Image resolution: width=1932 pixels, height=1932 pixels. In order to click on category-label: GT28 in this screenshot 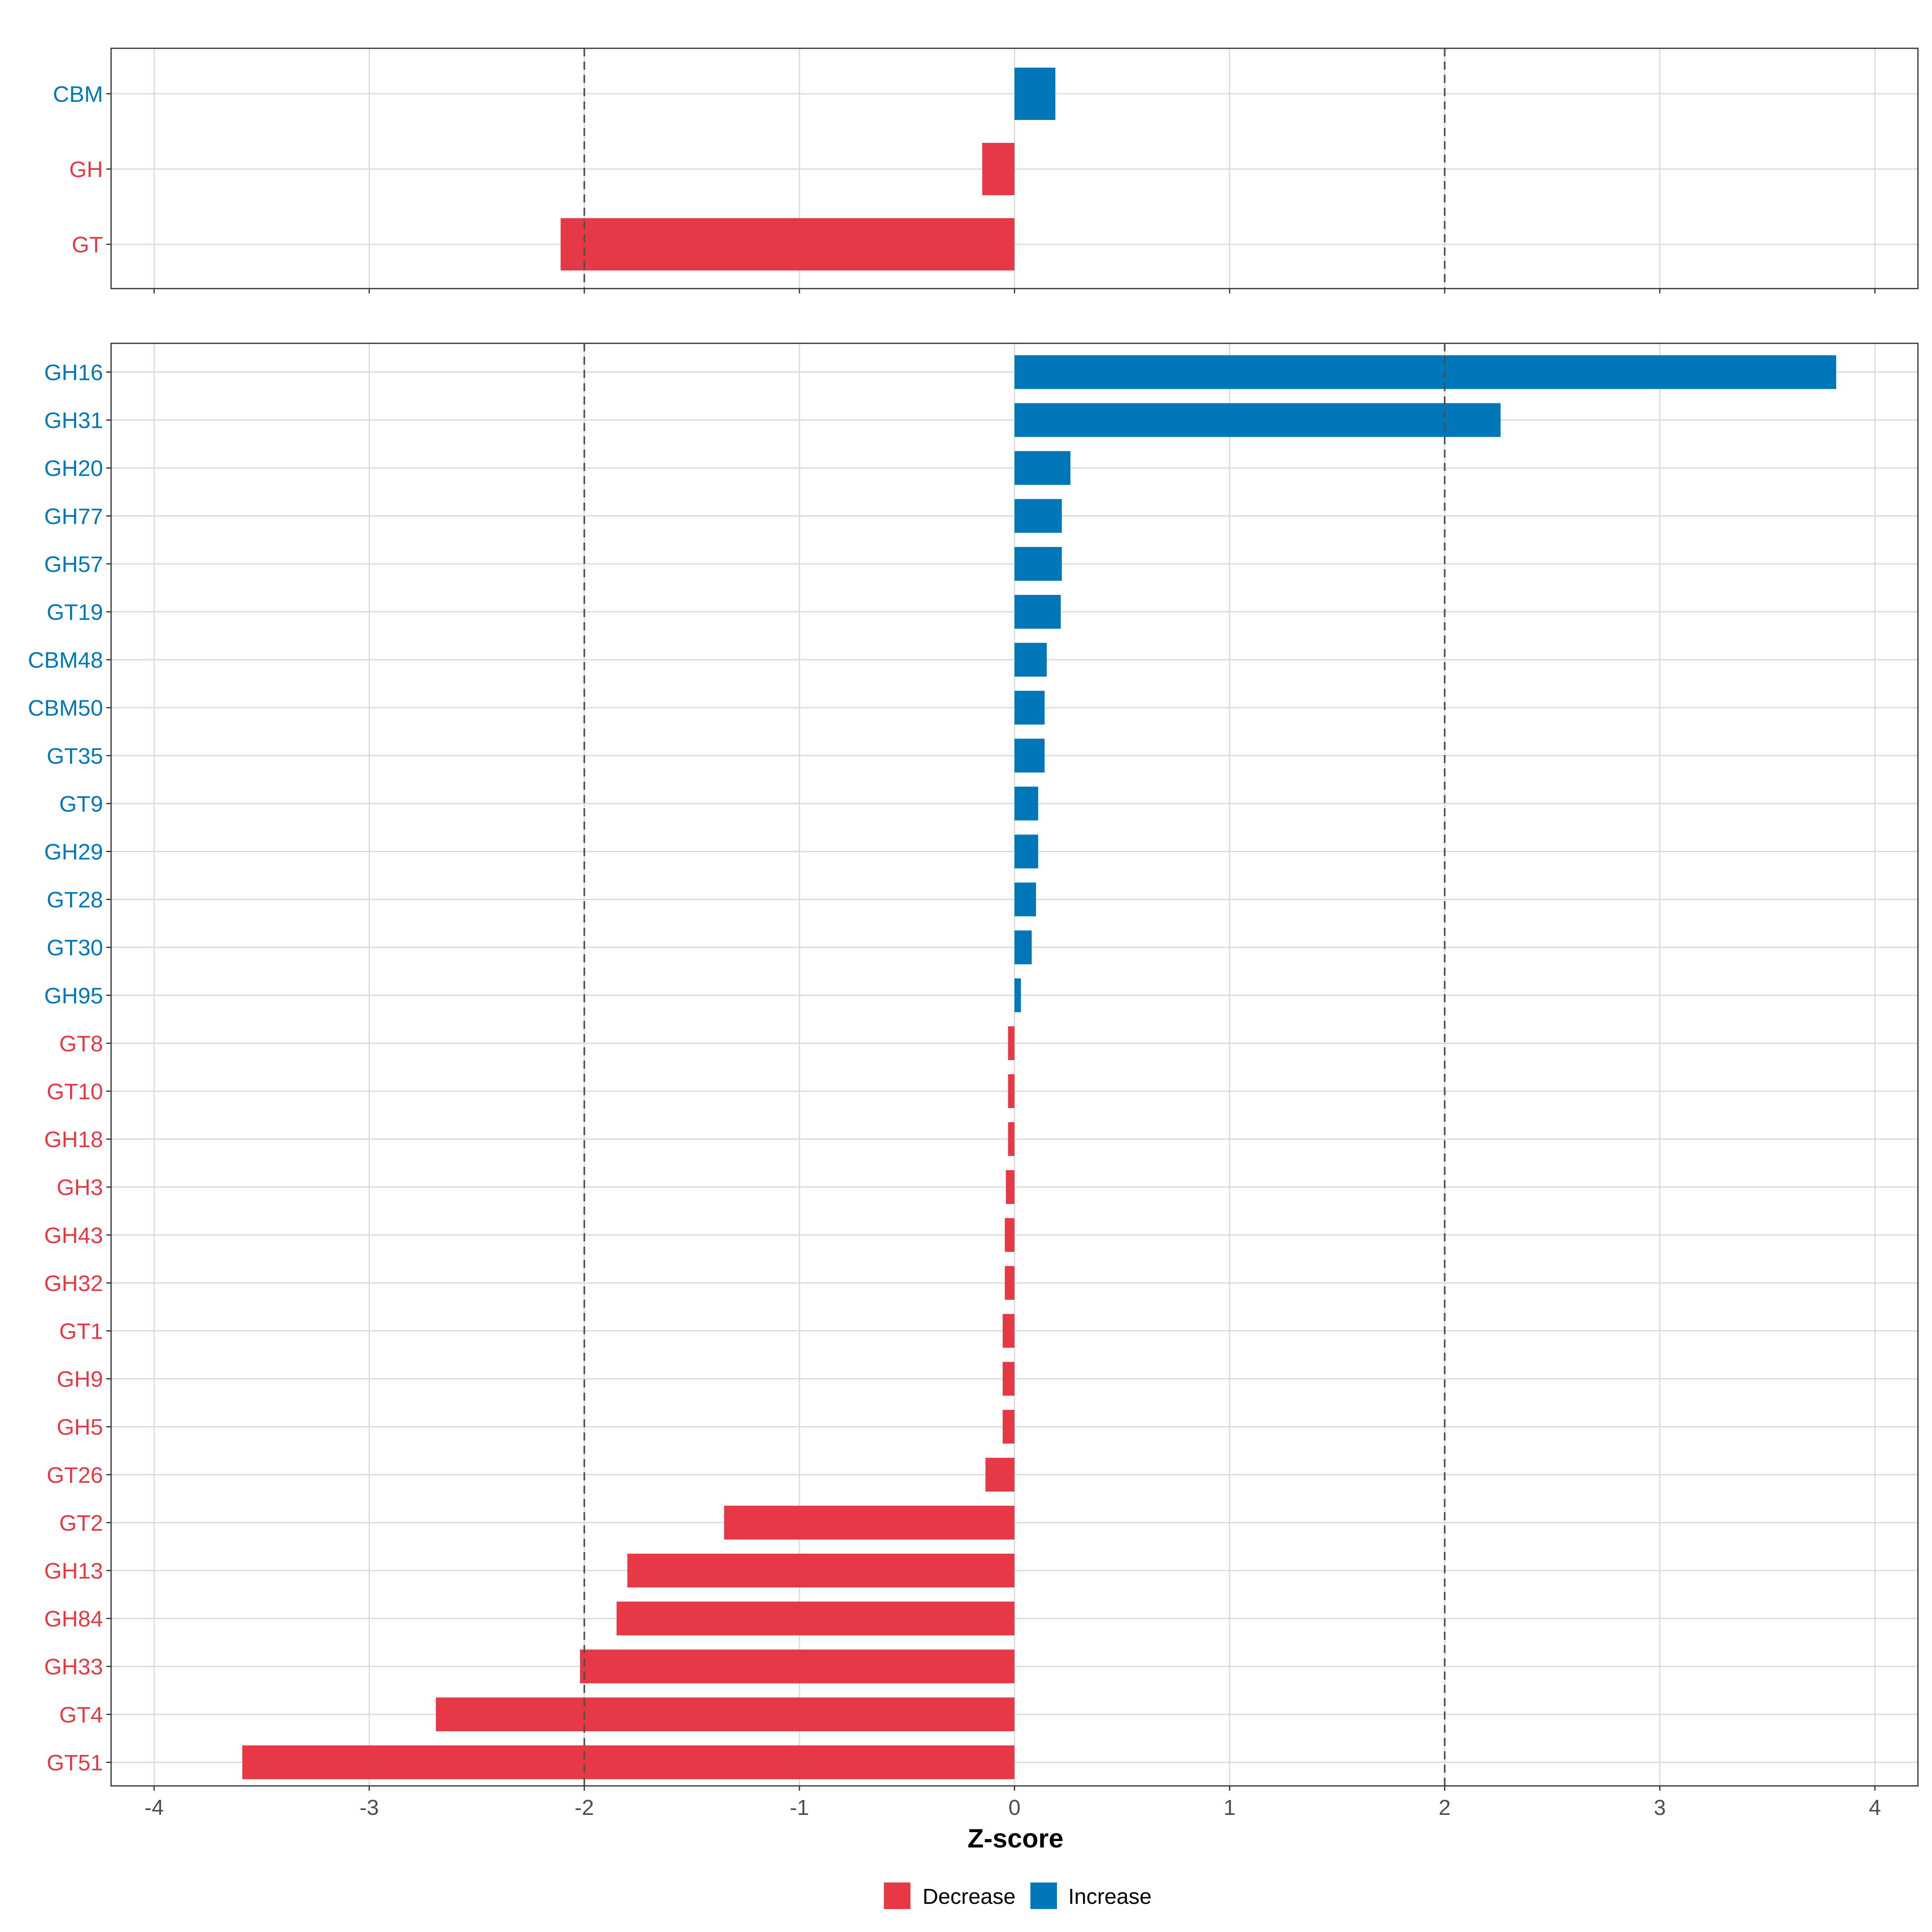, I will do `click(75, 899)`.